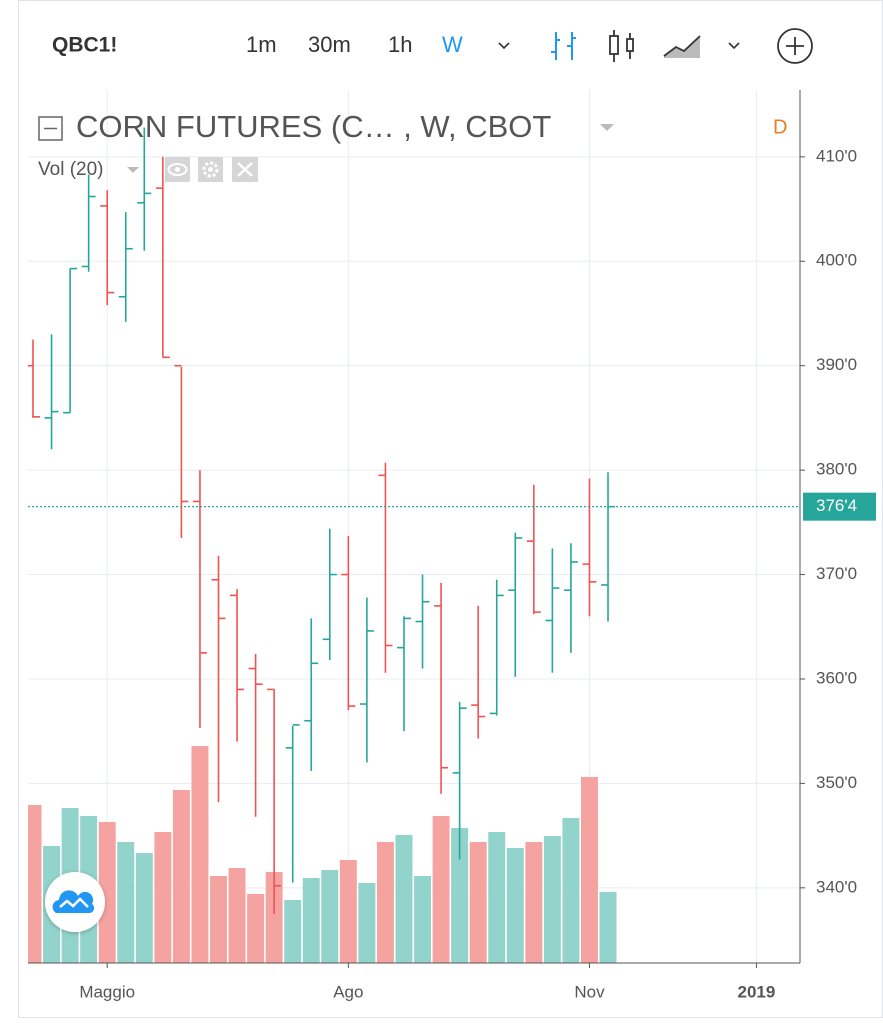 This screenshot has width=883, height=1023. What do you see at coordinates (836, 782) in the screenshot?
I see `y-tick-label: 350'0` at bounding box center [836, 782].